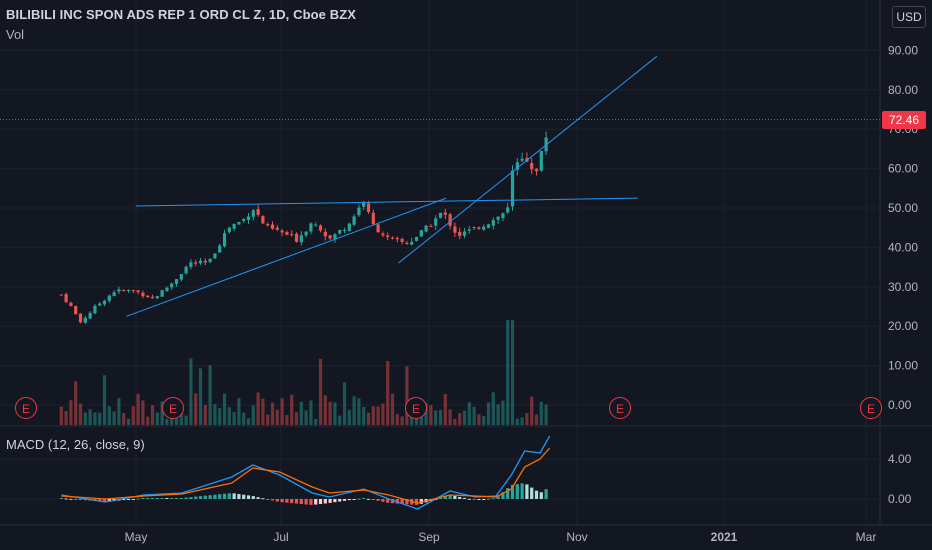 This screenshot has width=932, height=550. I want to click on signal-line, so click(306, 475).